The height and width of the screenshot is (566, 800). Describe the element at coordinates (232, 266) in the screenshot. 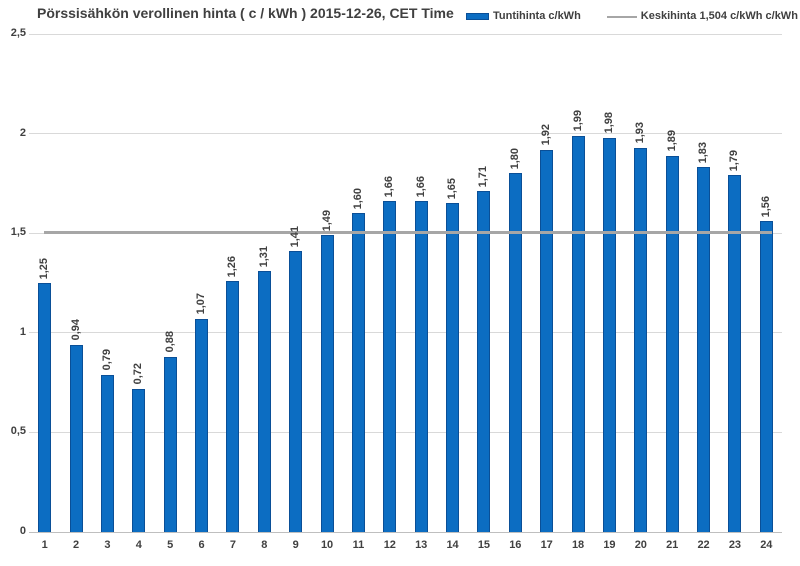

I see `bar-value-label: 1,26` at that location.